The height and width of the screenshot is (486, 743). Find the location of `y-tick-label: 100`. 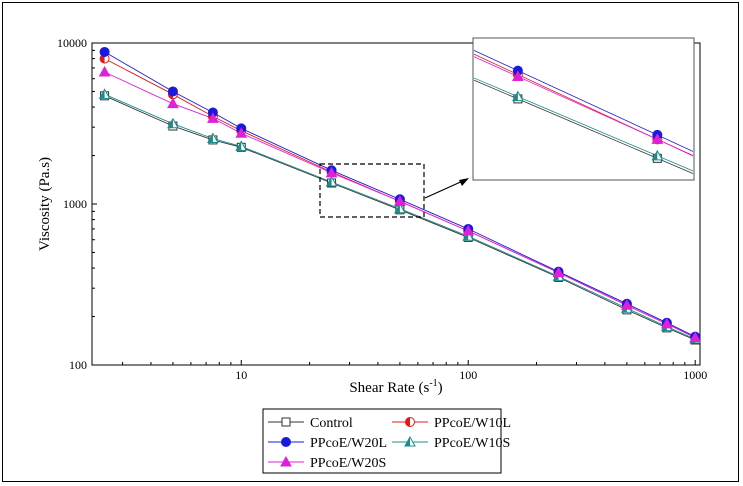

y-tick-label: 100 is located at coordinates (78, 365).